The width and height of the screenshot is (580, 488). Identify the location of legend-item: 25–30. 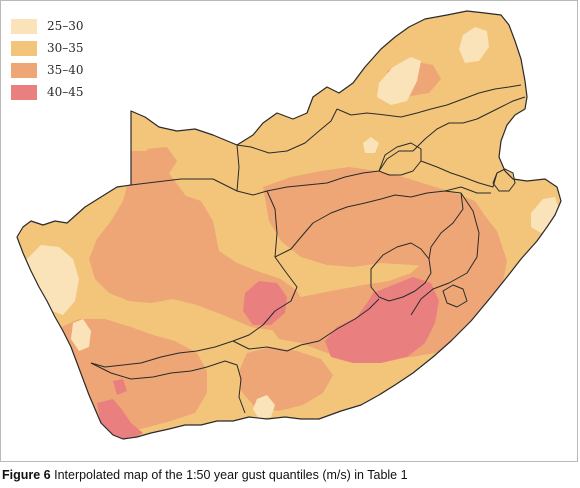
(47, 26).